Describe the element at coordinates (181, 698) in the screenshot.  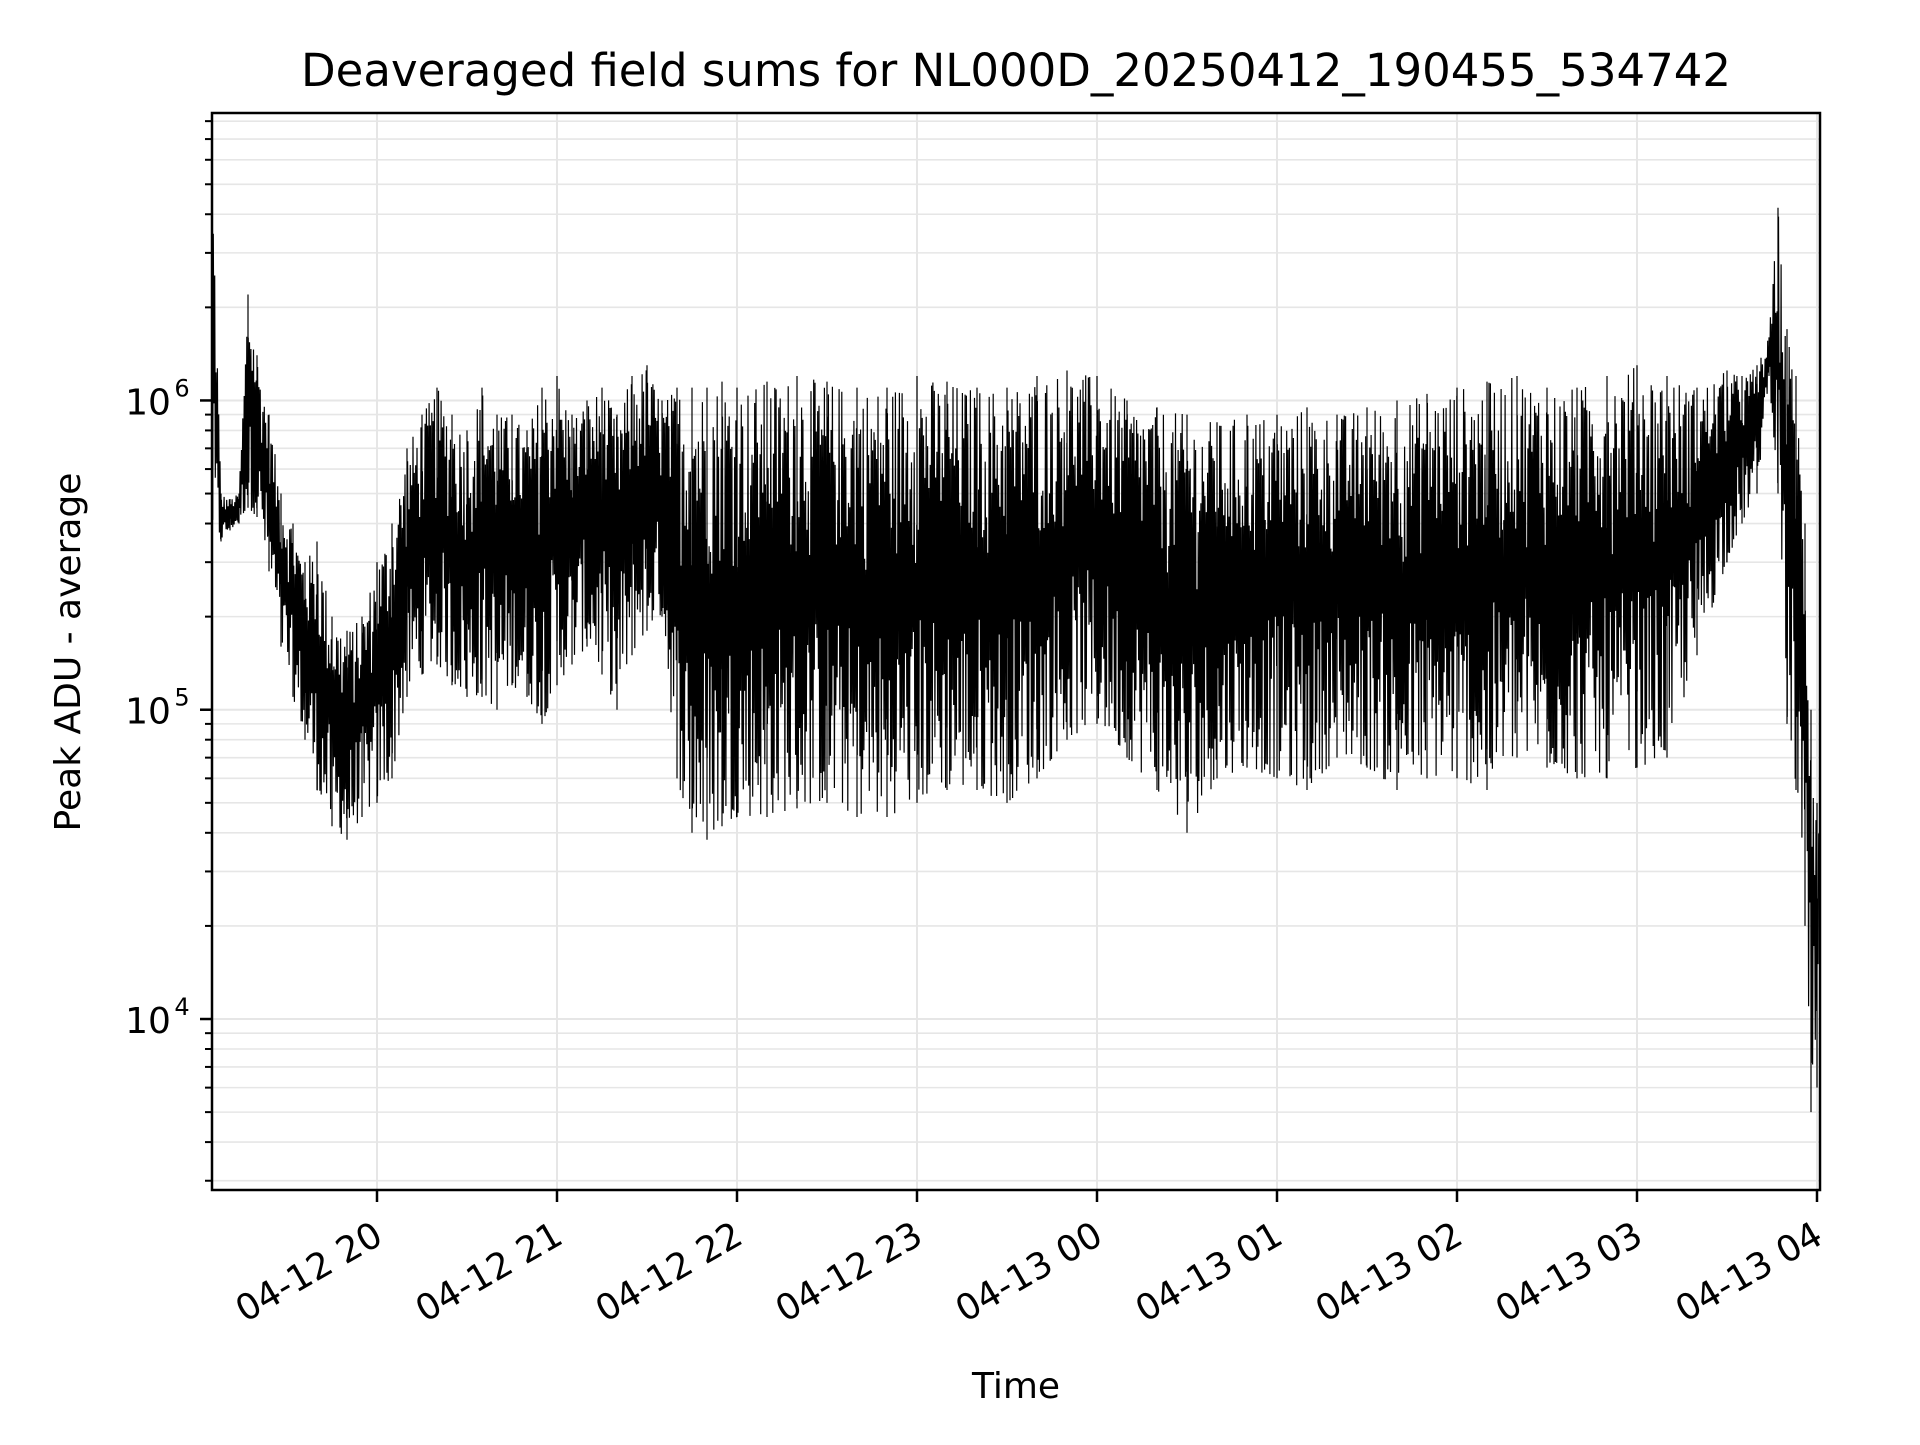
I see `y-tick-exponent: 5` at that location.